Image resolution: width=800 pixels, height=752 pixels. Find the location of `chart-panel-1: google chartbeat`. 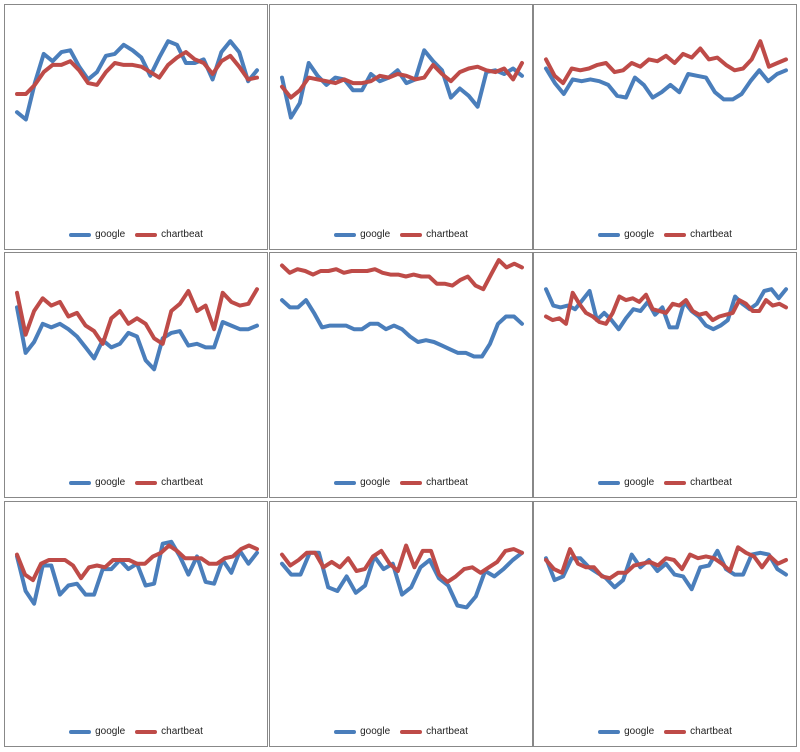

chart-panel-1: google chartbeat is located at coordinates (136, 127).